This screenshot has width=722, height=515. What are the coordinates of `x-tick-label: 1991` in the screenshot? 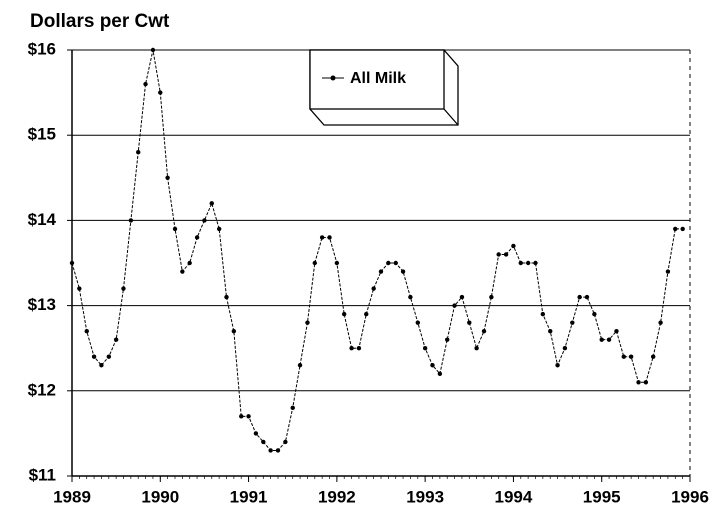 It's located at (249, 496).